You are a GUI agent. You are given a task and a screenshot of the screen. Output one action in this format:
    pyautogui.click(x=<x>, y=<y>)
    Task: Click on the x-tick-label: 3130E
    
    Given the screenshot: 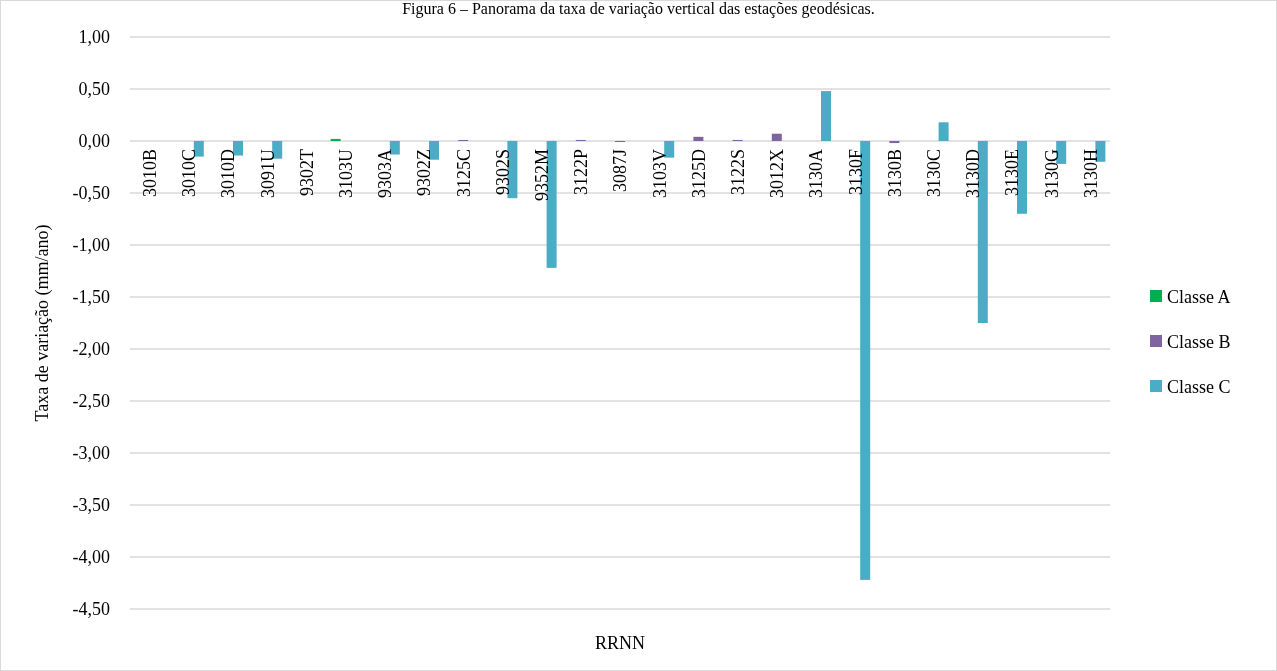 What is the action you would take?
    pyautogui.click(x=1012, y=172)
    